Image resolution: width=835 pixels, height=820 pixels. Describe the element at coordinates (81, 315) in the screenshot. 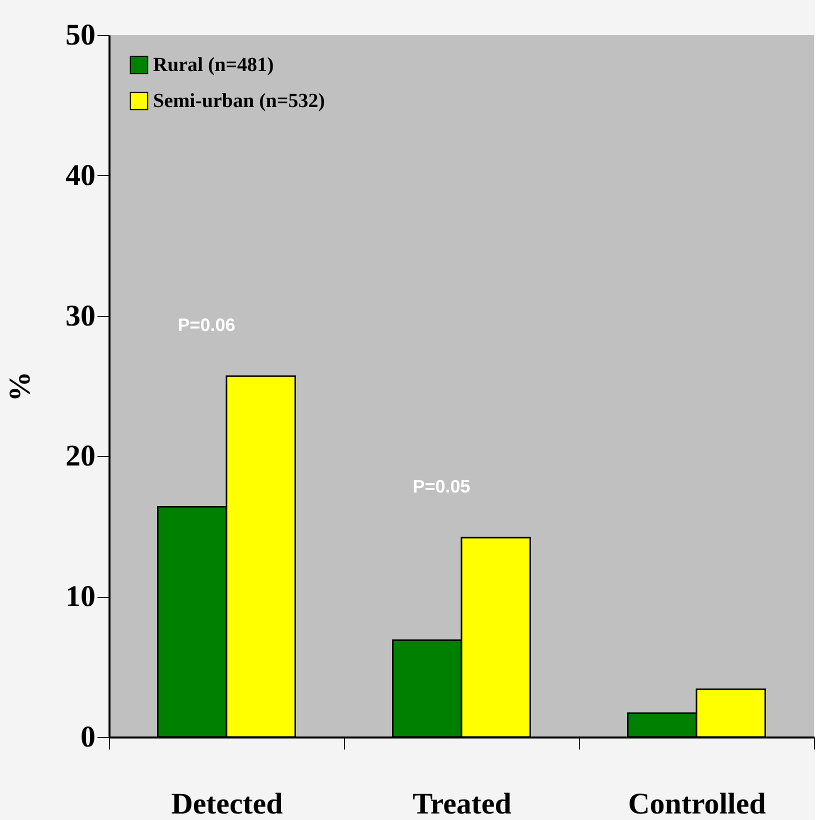

I see `y-tick-label: 30` at that location.